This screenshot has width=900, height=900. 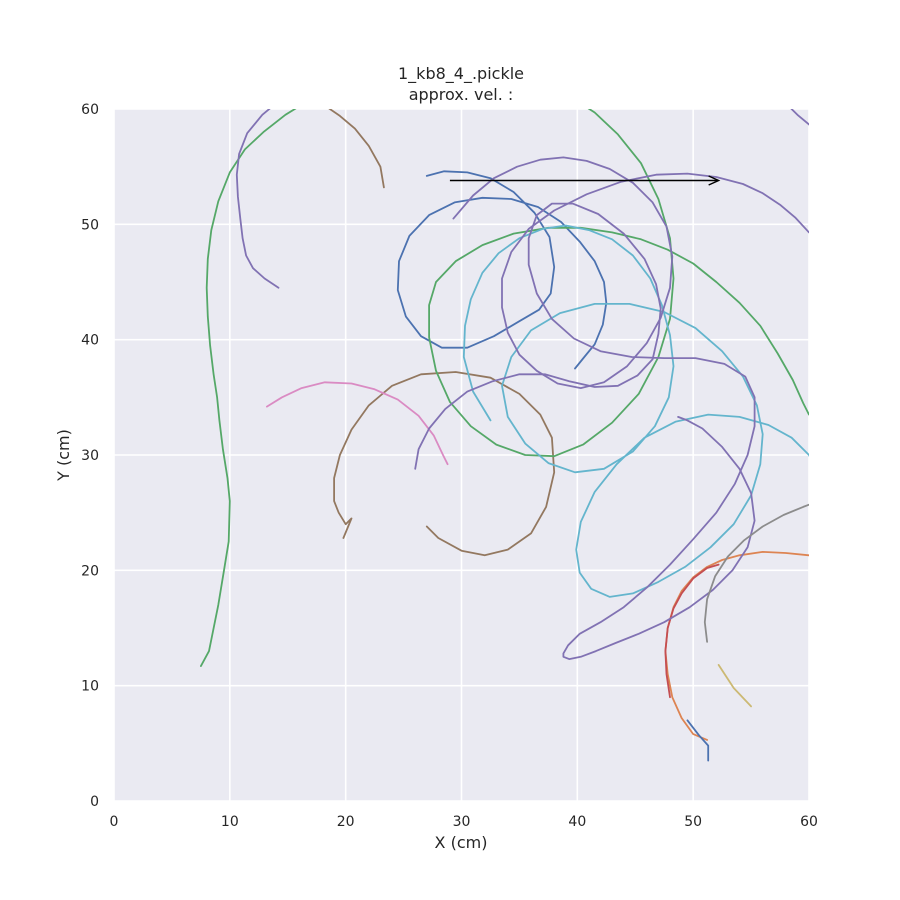 I want to click on y-tick-label: 40, so click(x=90, y=341).